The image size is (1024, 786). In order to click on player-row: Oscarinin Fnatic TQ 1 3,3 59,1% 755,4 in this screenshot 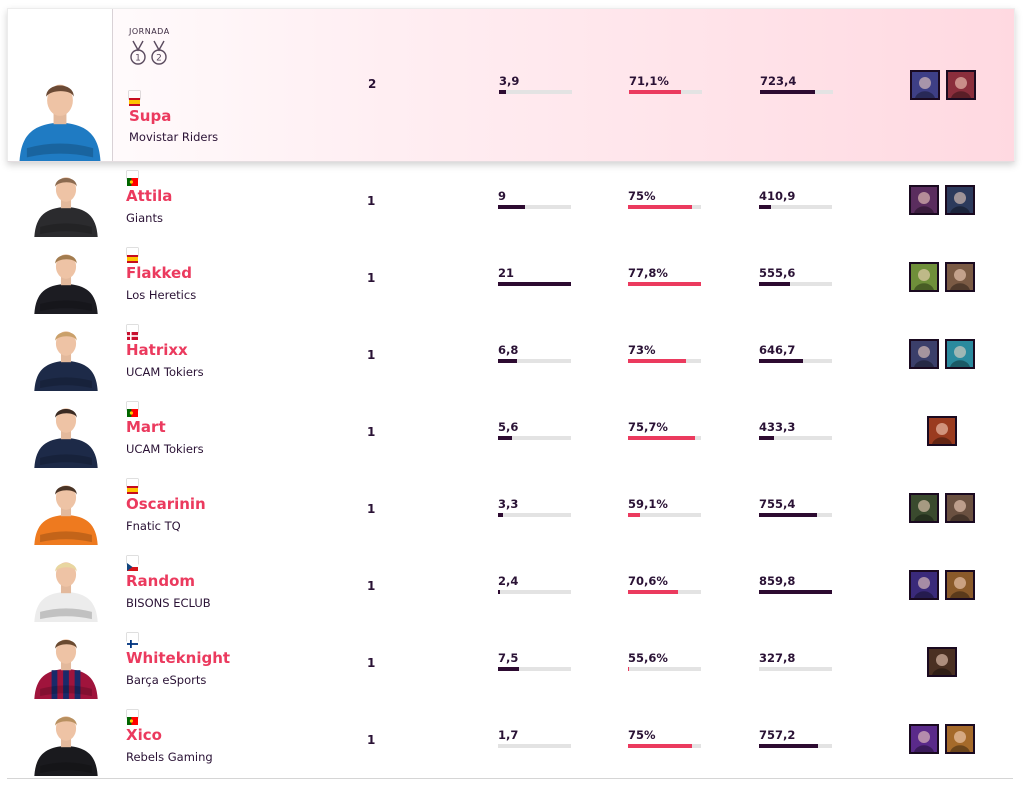, I will do `click(510, 509)`.